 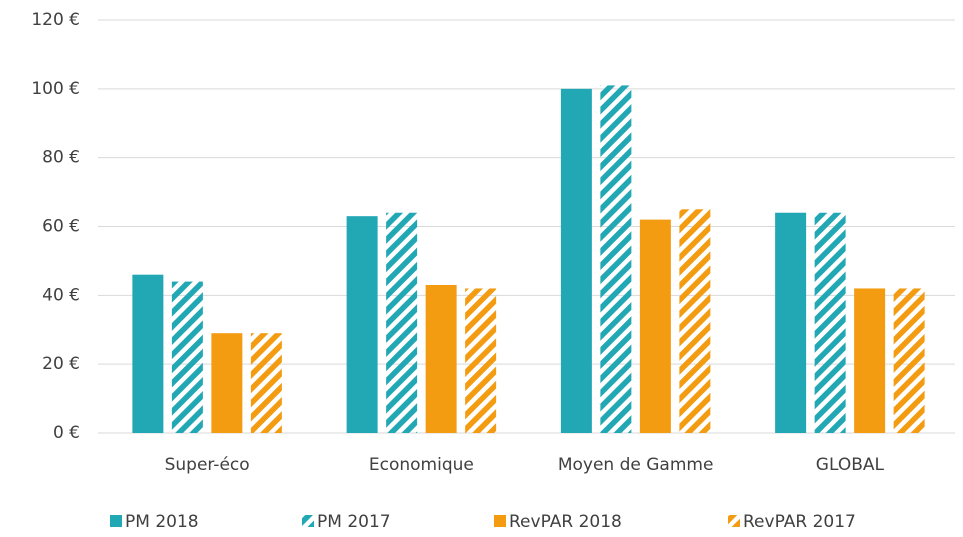 What do you see at coordinates (207, 465) in the screenshot?
I see `x-tick-label: Super-éco` at bounding box center [207, 465].